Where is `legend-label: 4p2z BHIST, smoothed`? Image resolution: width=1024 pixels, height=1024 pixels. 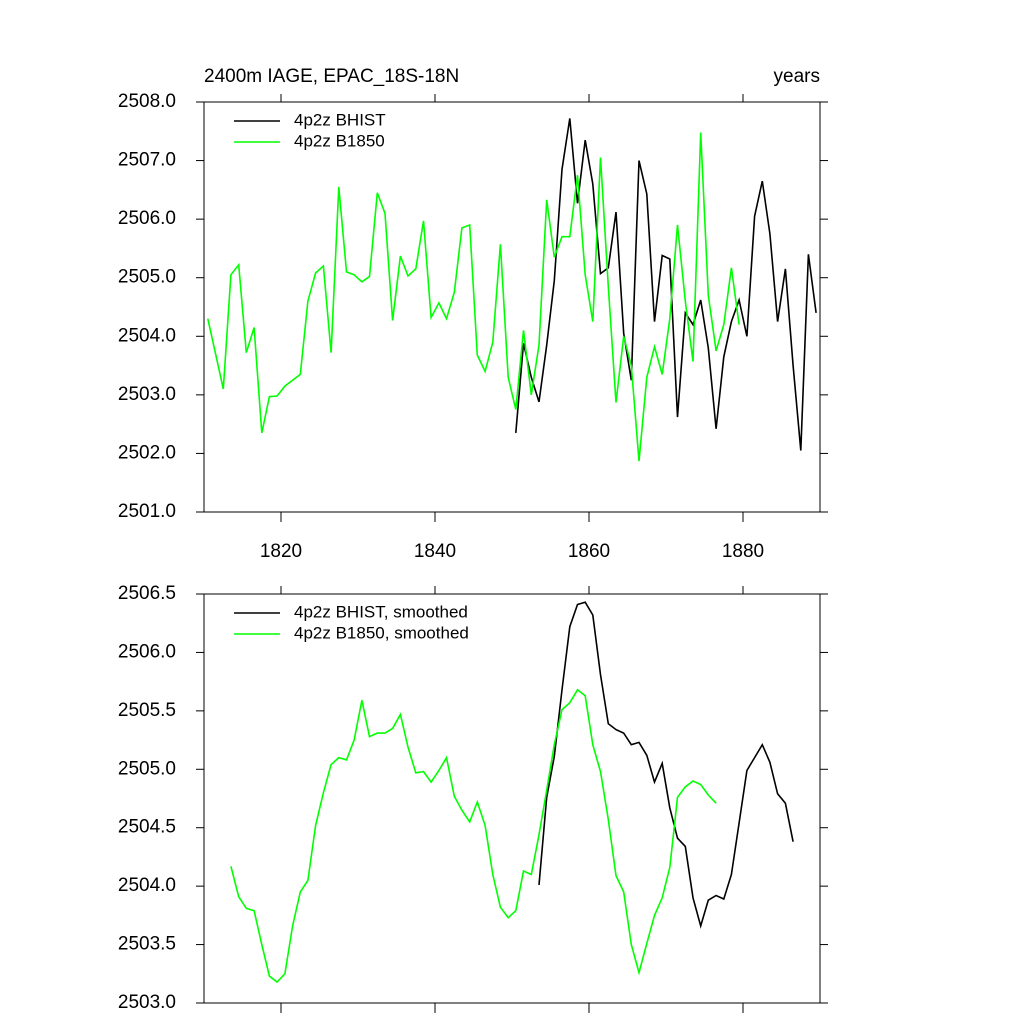
legend-label: 4p2z BHIST, smoothed is located at coordinates (381, 611).